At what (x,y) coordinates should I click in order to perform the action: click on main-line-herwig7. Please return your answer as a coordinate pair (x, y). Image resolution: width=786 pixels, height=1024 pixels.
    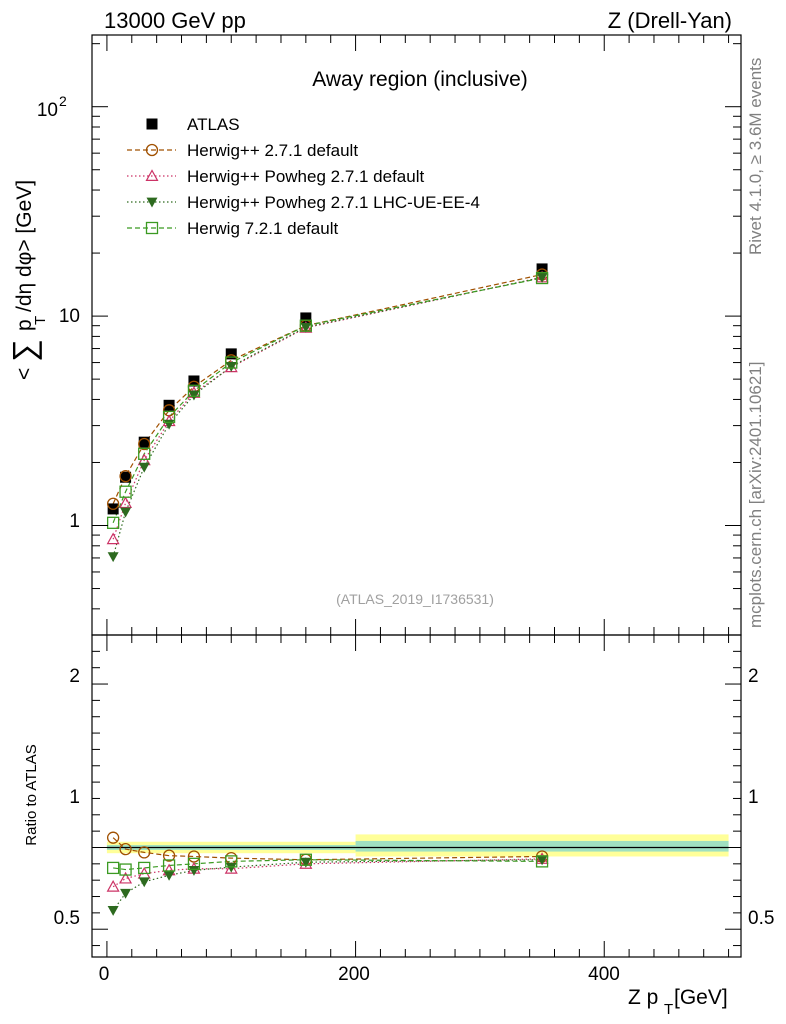
    Looking at the image, I should click on (327, 400).